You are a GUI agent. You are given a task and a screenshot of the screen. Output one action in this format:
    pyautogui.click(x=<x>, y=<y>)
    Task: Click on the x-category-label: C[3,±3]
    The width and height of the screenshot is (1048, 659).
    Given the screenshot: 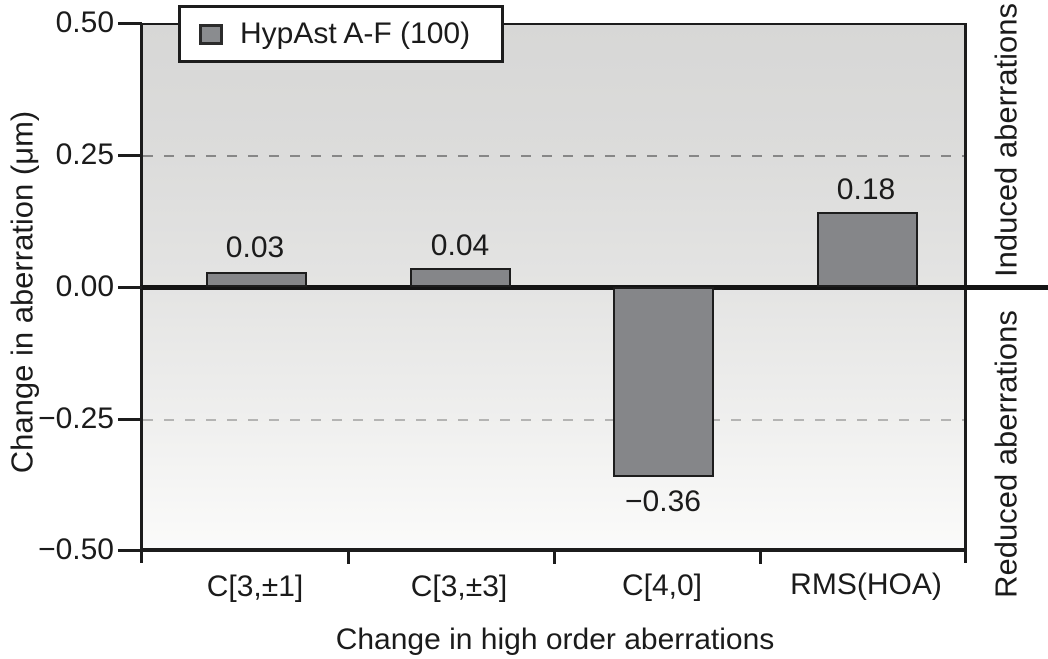 What is the action you would take?
    pyautogui.click(x=459, y=586)
    